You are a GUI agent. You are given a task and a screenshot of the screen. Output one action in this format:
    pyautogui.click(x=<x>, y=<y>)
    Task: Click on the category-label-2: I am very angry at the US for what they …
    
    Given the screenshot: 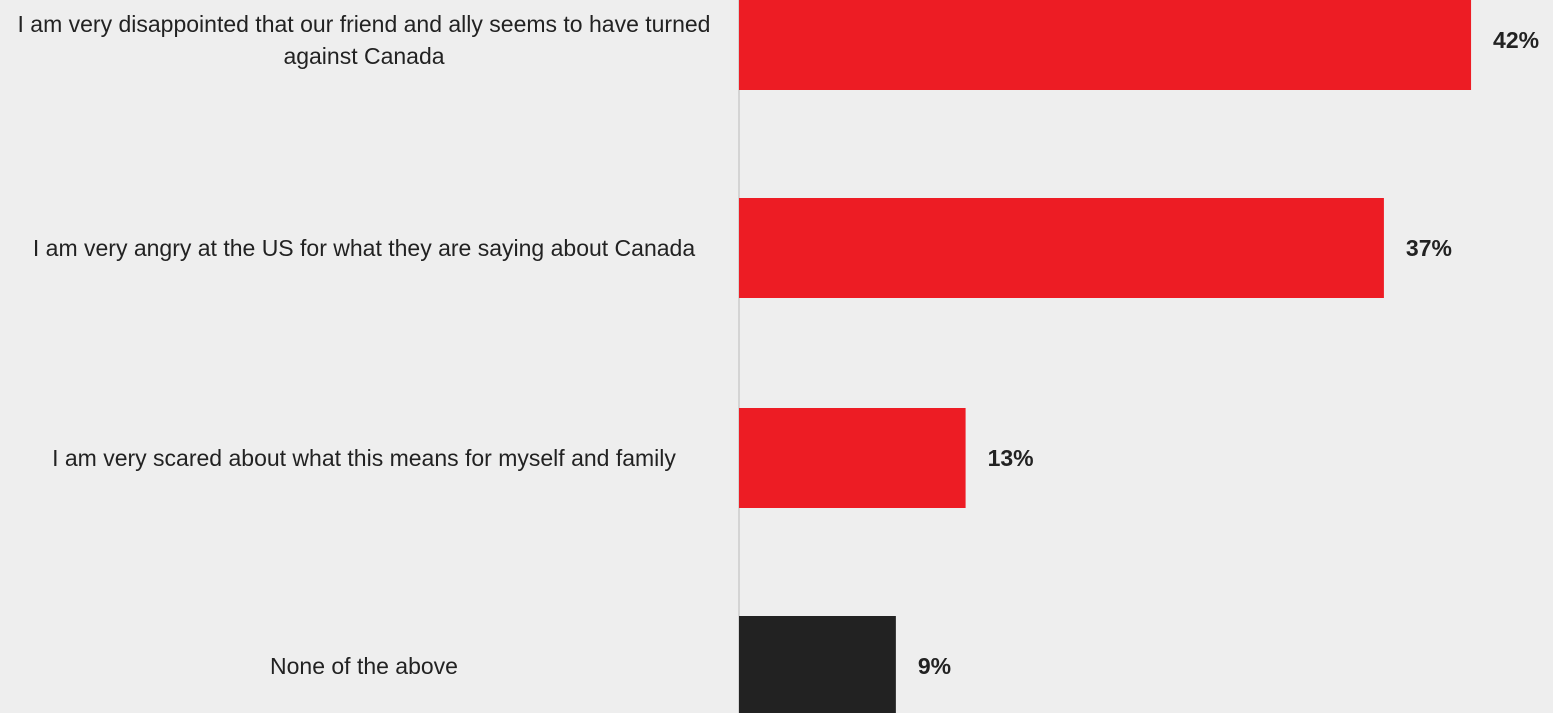 What is the action you would take?
    pyautogui.click(x=364, y=248)
    